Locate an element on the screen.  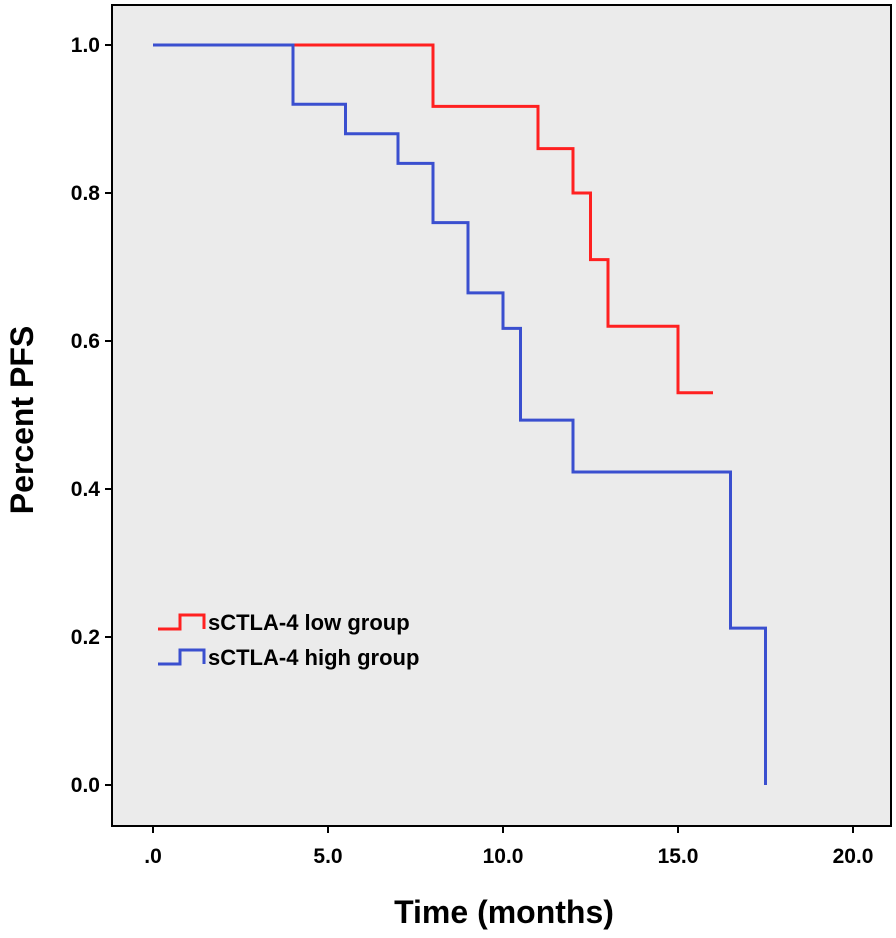
x-tick-label: 5.0 is located at coordinates (327, 856).